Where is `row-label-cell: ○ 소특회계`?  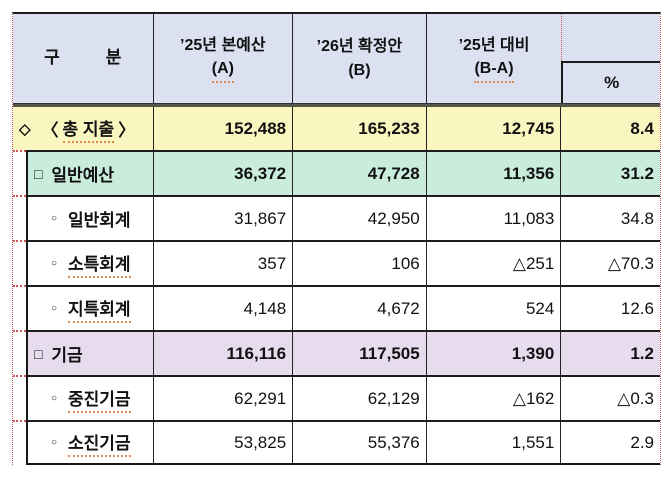 row-label-cell: ○ 소특회계 is located at coordinates (89, 262).